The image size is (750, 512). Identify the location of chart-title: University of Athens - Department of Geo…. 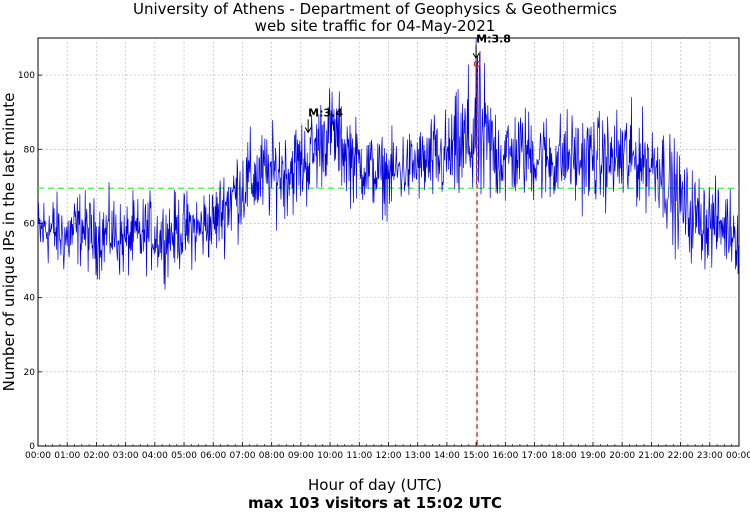
(375, 9).